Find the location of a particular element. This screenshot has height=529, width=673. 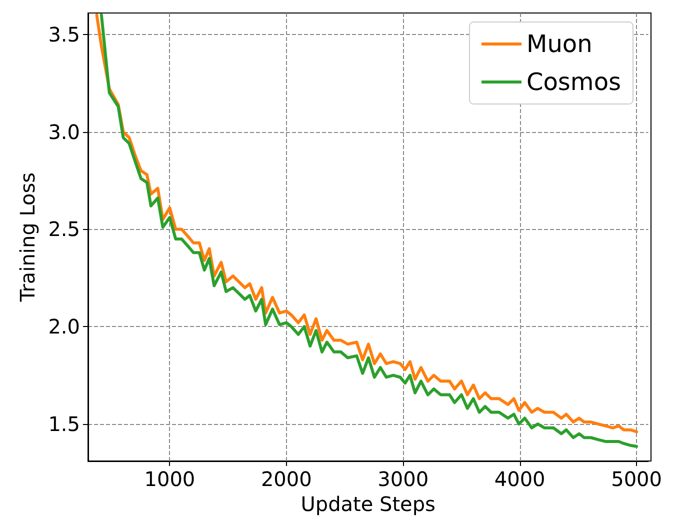

legend-label: Muon is located at coordinates (559, 44).